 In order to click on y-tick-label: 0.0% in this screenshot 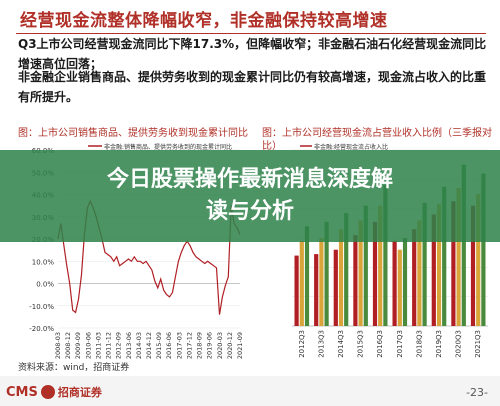, I will do `click(45, 285)`.